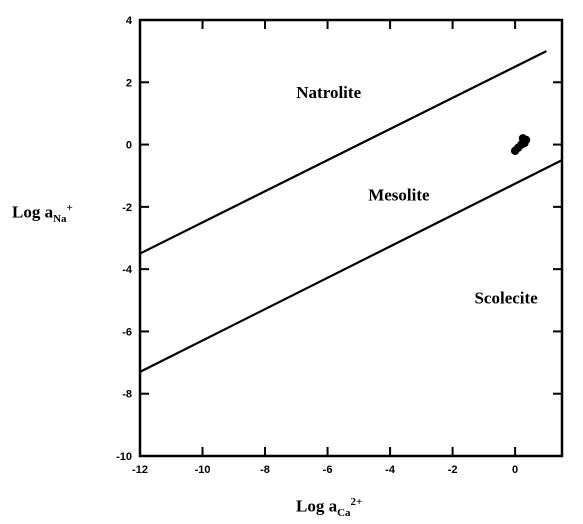 The image size is (583, 524). I want to click on data-point, so click(523, 138).